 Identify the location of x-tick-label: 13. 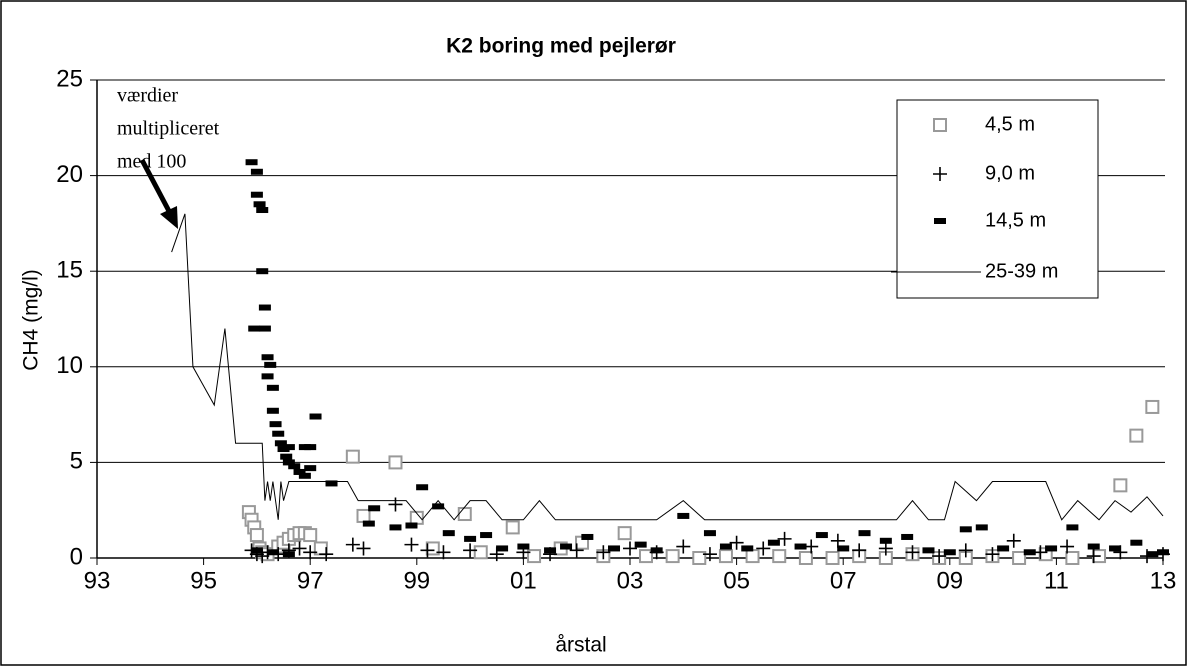
(1163, 580).